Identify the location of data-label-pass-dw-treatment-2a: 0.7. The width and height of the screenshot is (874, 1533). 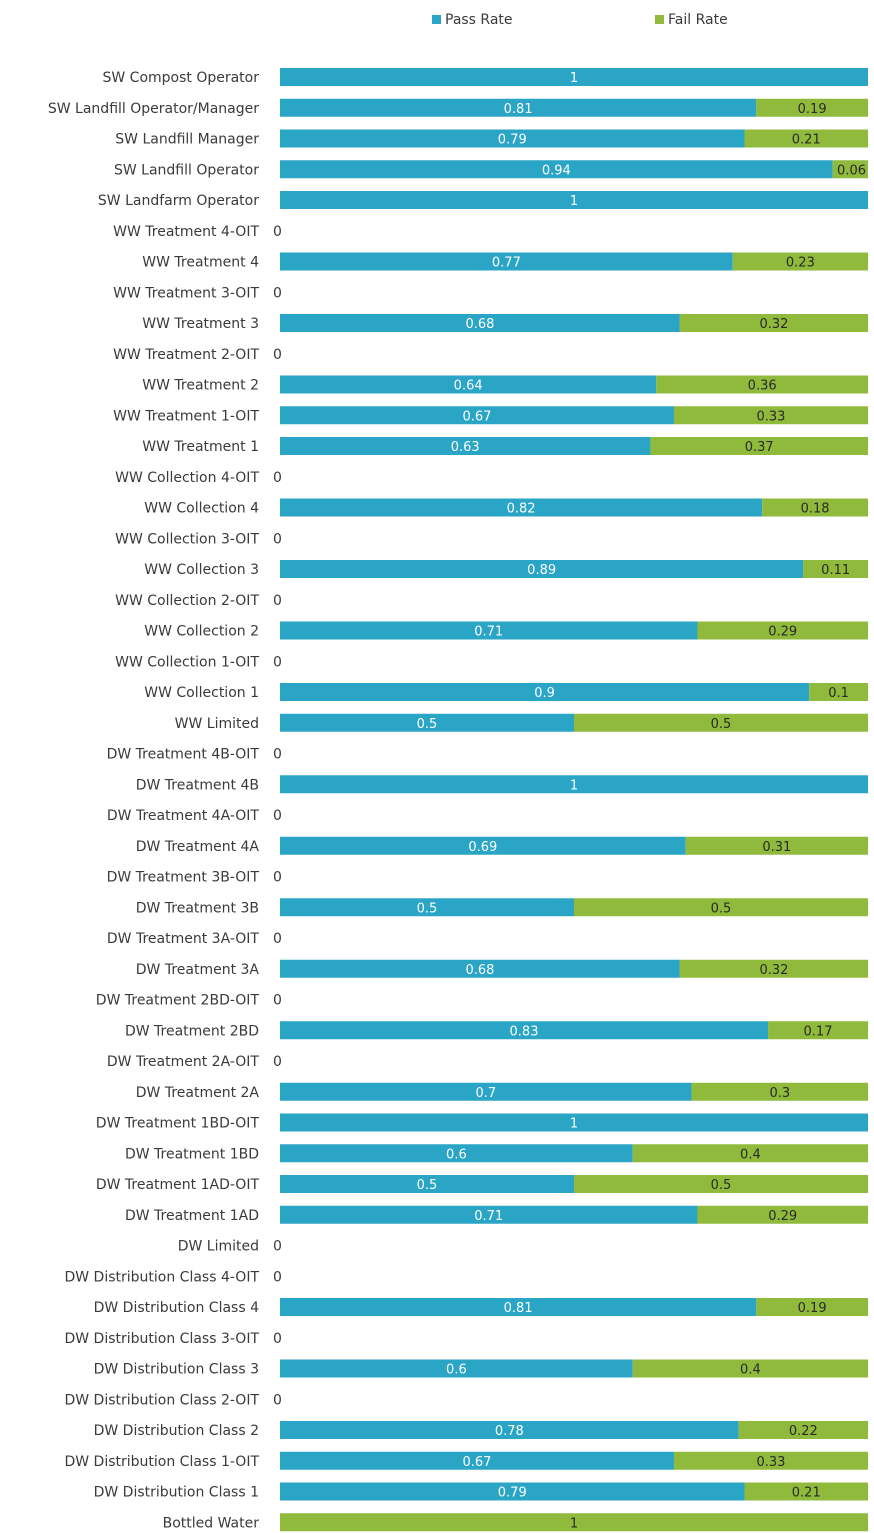
(485, 1093).